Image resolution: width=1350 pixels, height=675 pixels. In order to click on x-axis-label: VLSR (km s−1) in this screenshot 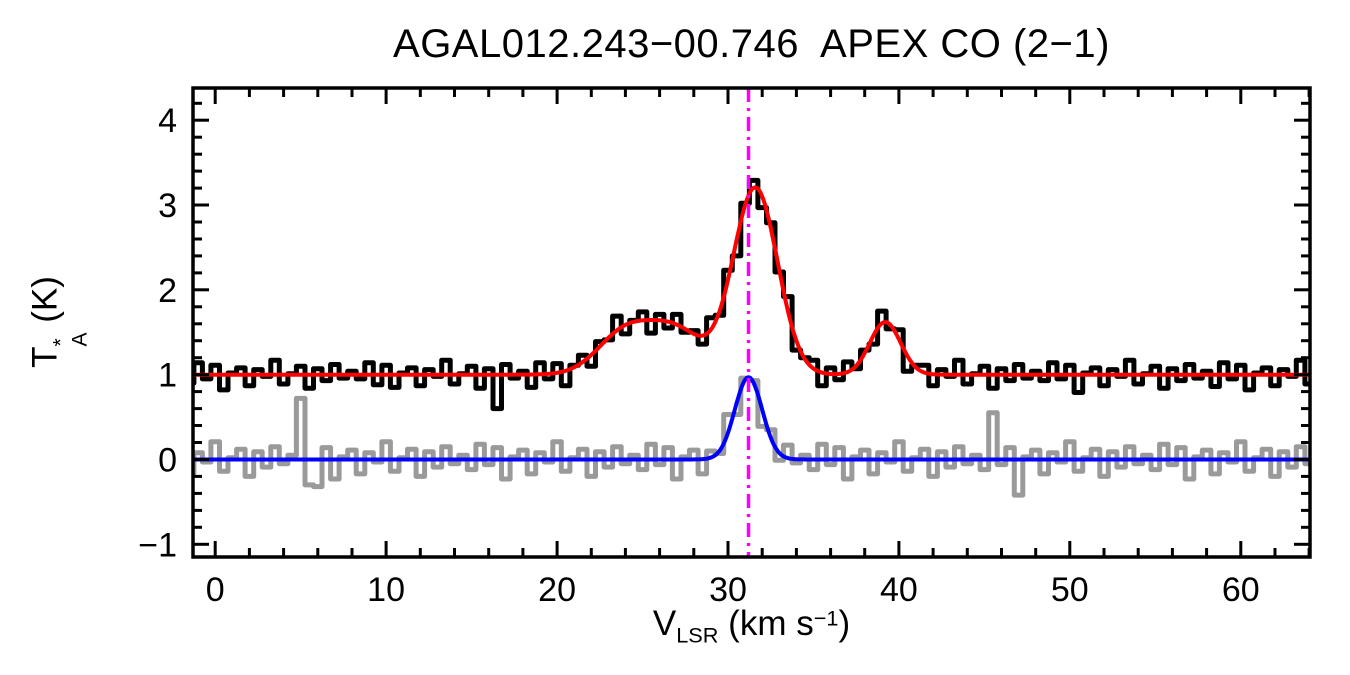, I will do `click(751, 626)`.